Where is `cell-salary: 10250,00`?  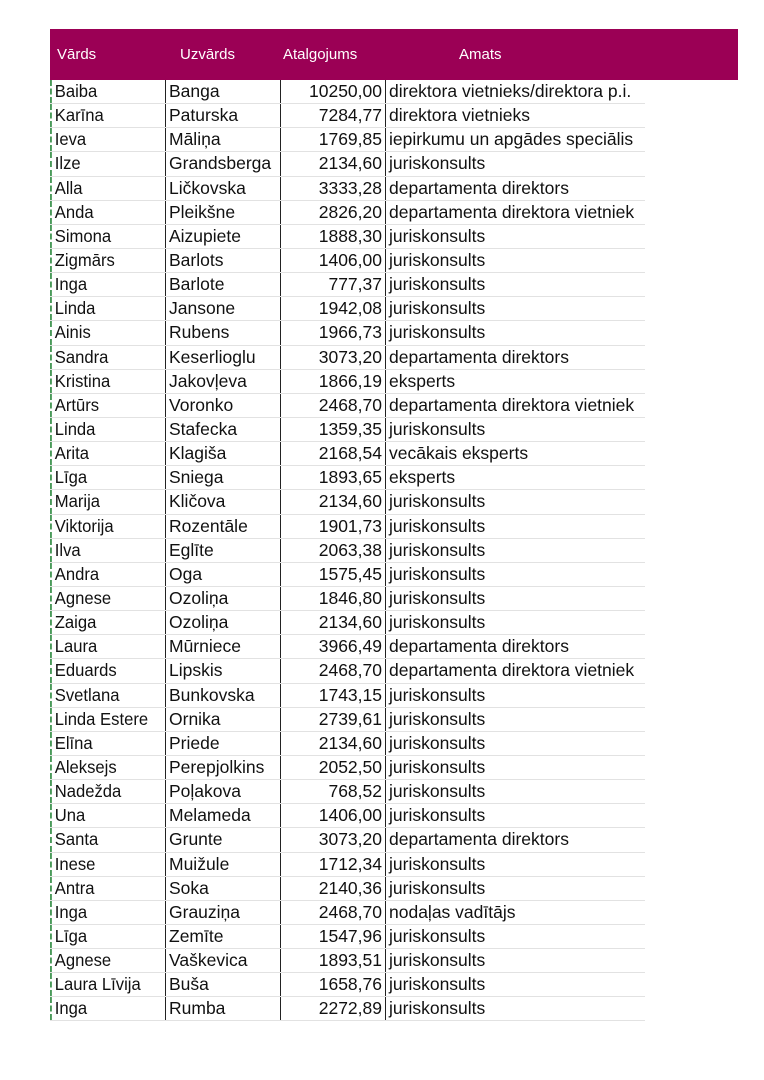
cell-salary: 10250,00 is located at coordinates (332, 92).